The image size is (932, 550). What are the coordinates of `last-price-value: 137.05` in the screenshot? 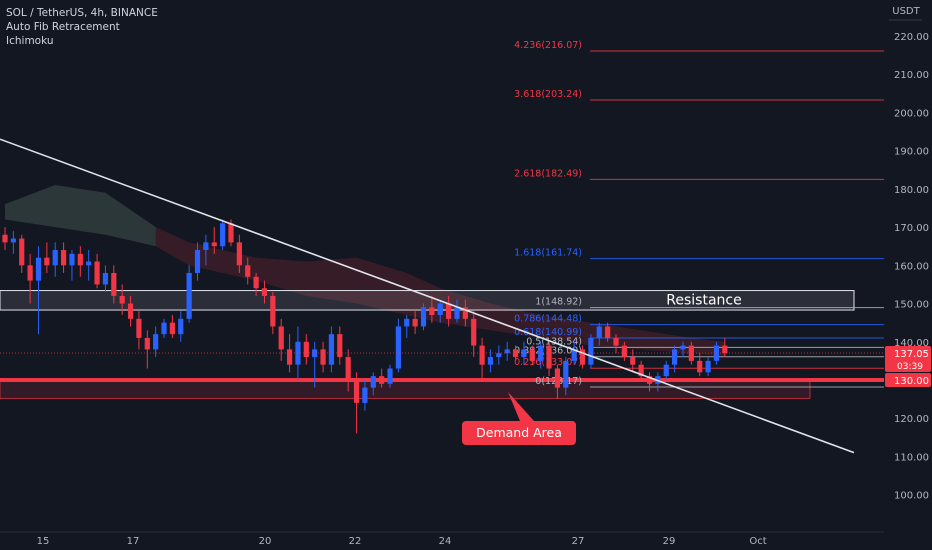 It's located at (911, 354).